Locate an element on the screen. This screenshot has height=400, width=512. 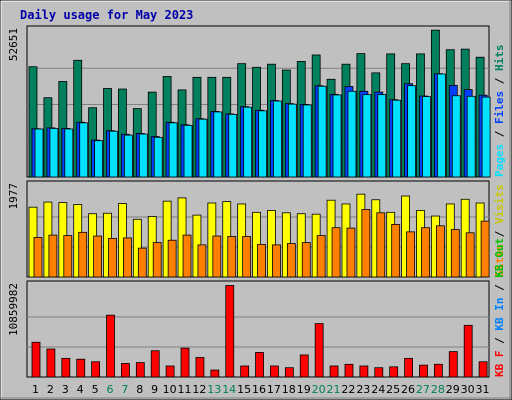
legend-entry: KB Out is located at coordinates (499, 258).